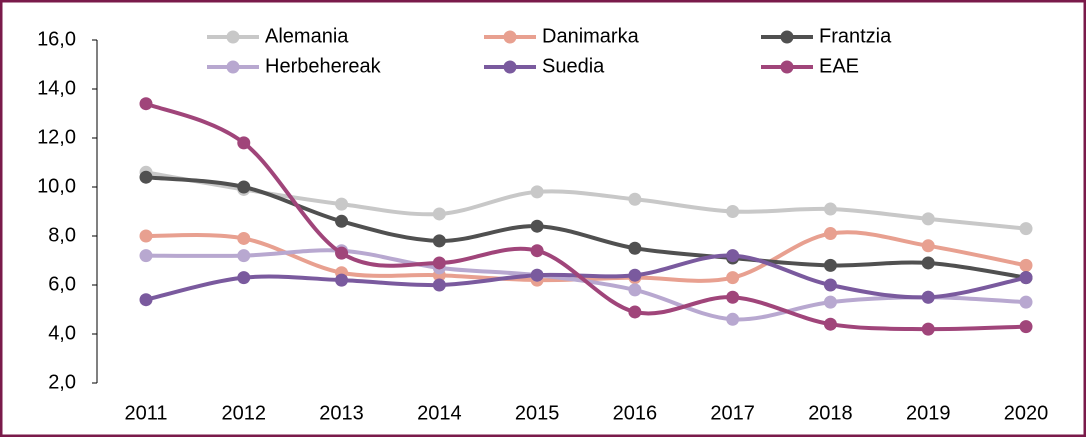 The width and height of the screenshot is (1086, 442). I want to click on x-tick-label: 2011, so click(145, 413).